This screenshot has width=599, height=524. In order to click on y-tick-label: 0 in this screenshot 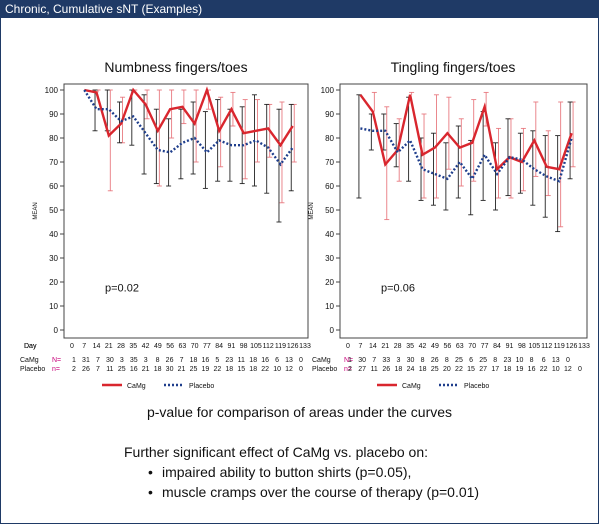, I will do `click(332, 330)`.